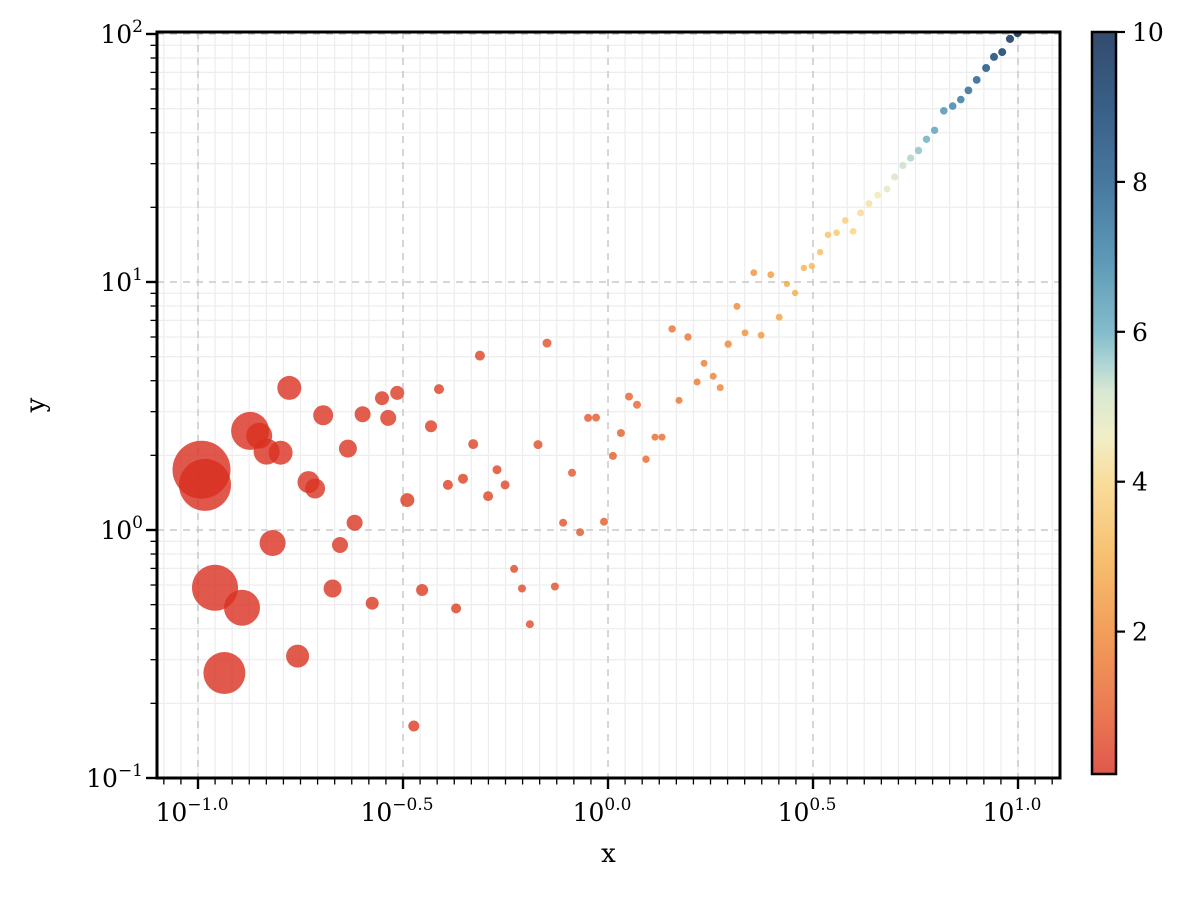  Describe the element at coordinates (1140, 182) in the screenshot. I see `colorbar-tick-label: 8` at that location.